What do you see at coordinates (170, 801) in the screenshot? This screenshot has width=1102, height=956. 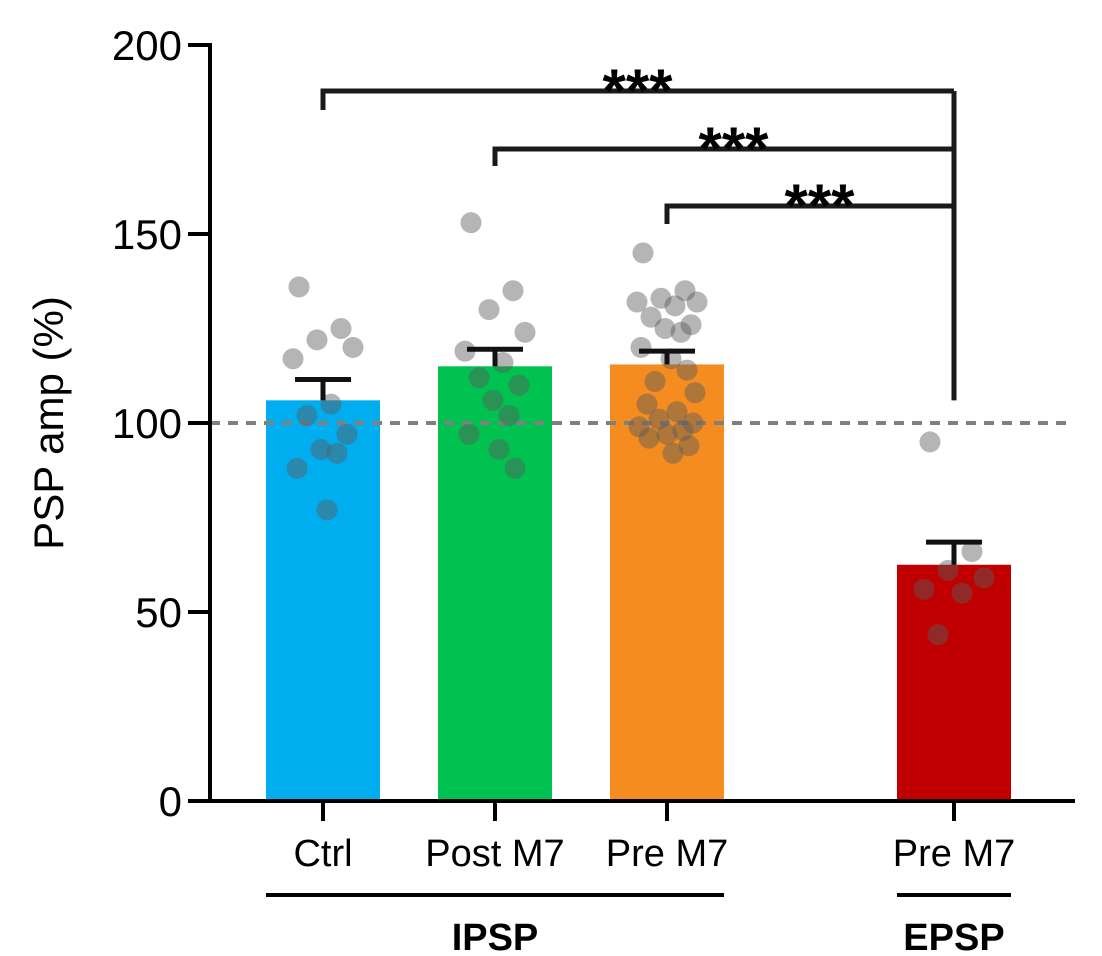 I see `y-tick-label-0: 0` at bounding box center [170, 801].